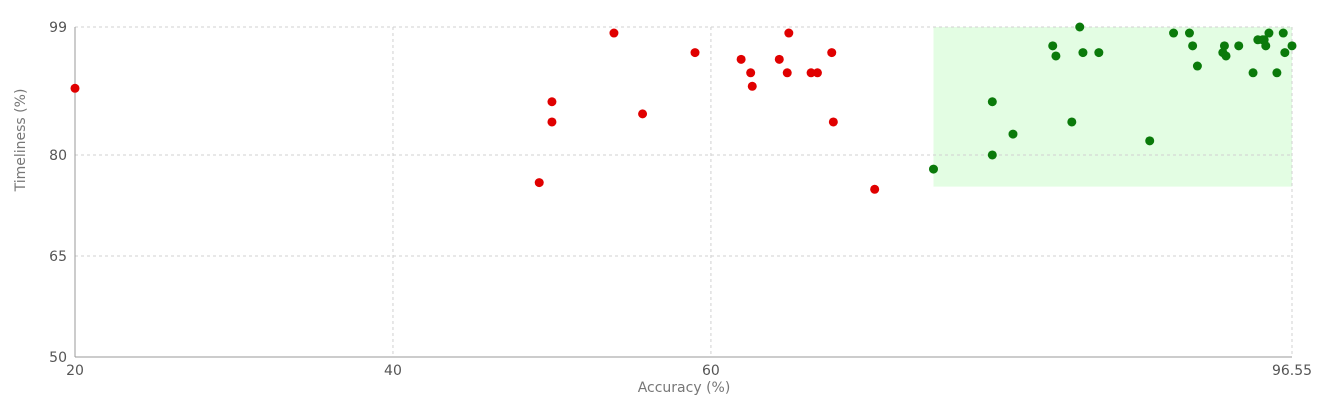  What do you see at coordinates (684, 388) in the screenshot?
I see `x-axis-title: Accuracy (%)` at bounding box center [684, 388].